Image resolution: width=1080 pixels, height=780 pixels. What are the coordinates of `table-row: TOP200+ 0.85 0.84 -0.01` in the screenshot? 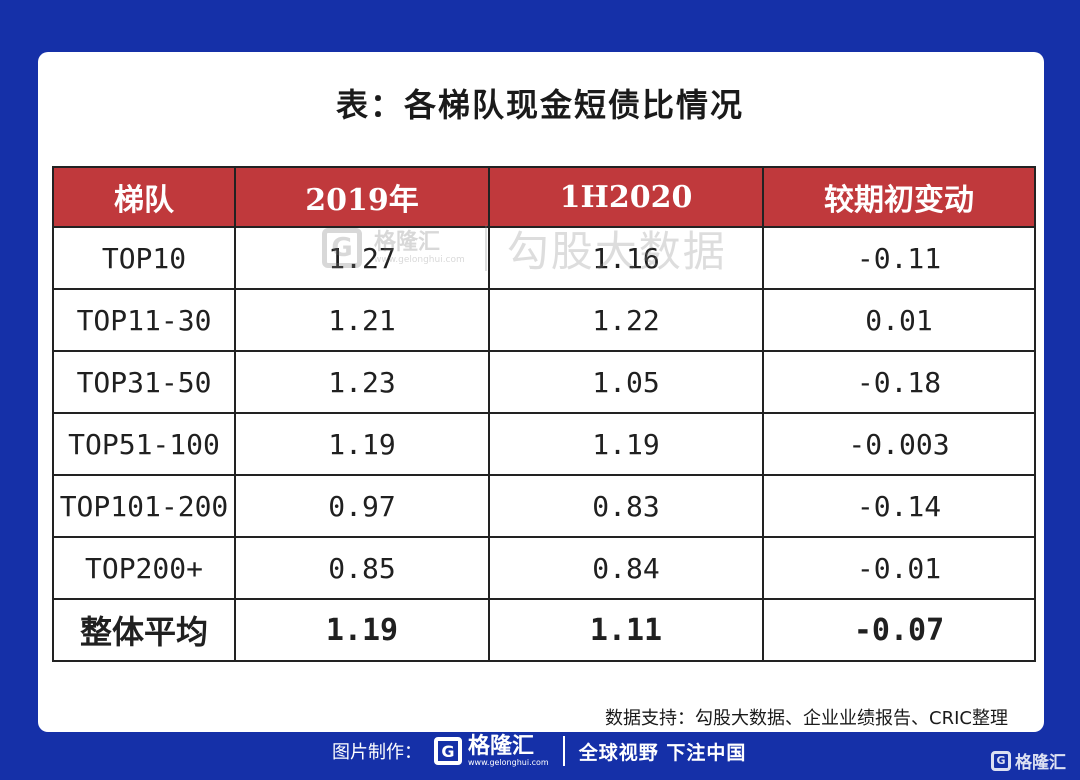 It's located at (544, 568).